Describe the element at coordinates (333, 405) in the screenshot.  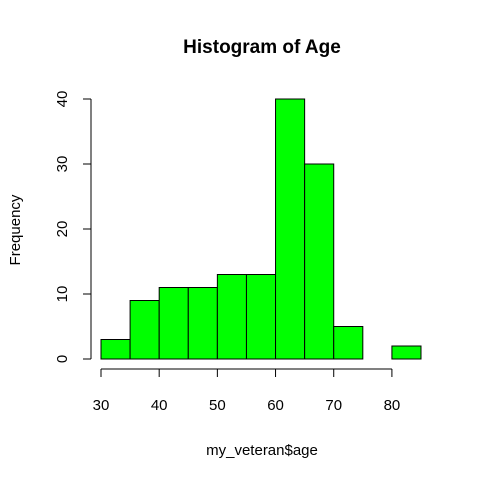
I see `x-tick-label-4: 70` at that location.